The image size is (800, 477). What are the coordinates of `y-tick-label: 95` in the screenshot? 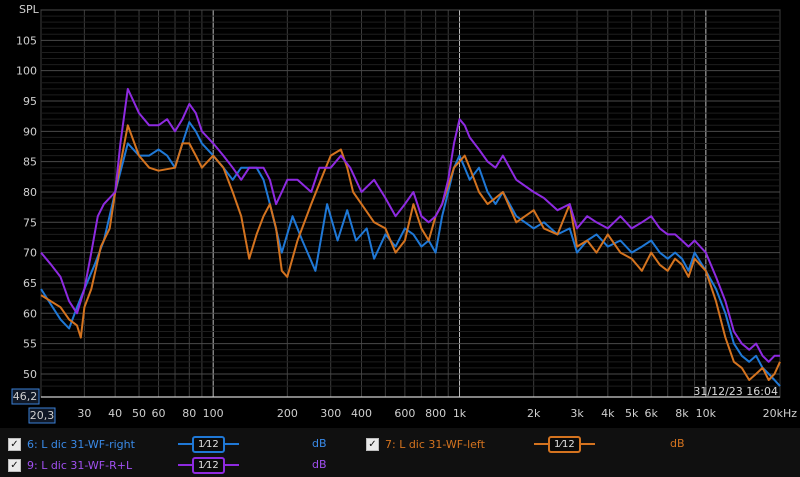 It's located at (30, 101).